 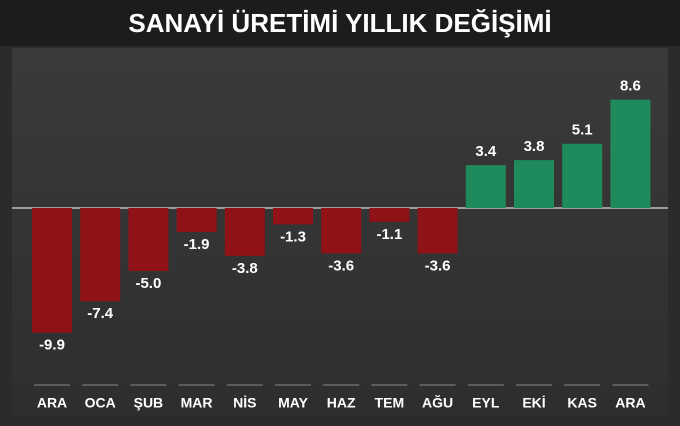 I want to click on value-label: -1.1, so click(x=389, y=234).